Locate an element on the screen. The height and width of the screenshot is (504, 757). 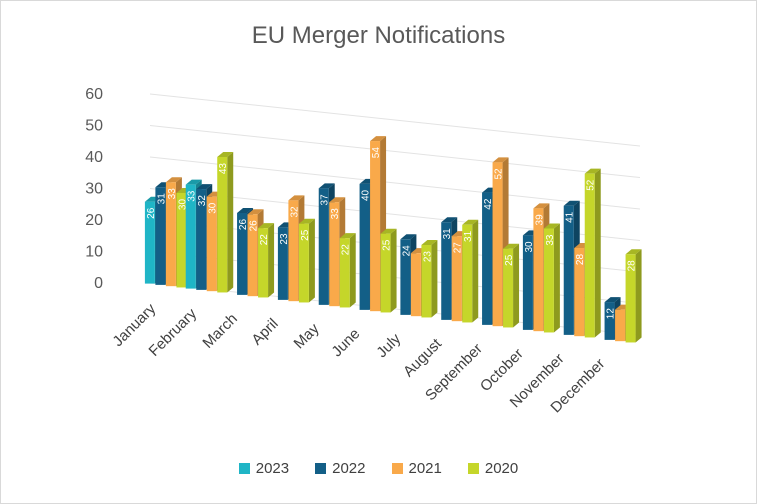
legend-item: 2020 is located at coordinates (493, 468).